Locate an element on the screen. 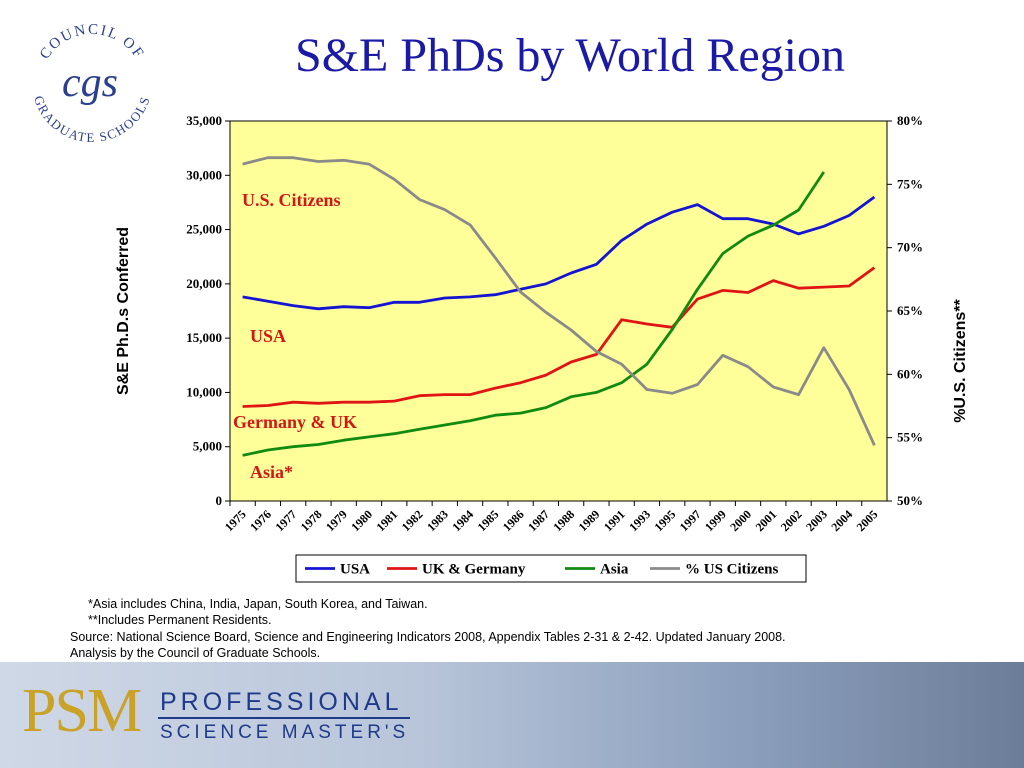 This screenshot has height=768, width=1024. x-tick-label: 1993 is located at coordinates (639, 520).